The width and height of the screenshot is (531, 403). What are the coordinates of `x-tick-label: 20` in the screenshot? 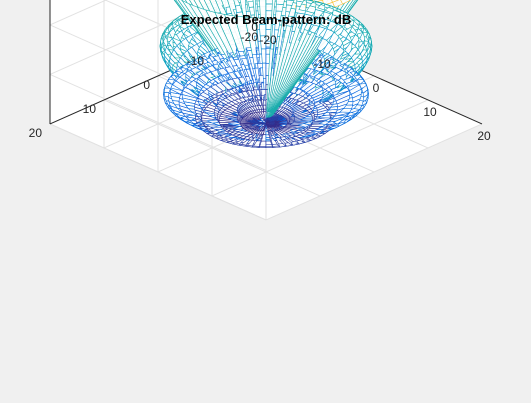 It's located at (484, 136).